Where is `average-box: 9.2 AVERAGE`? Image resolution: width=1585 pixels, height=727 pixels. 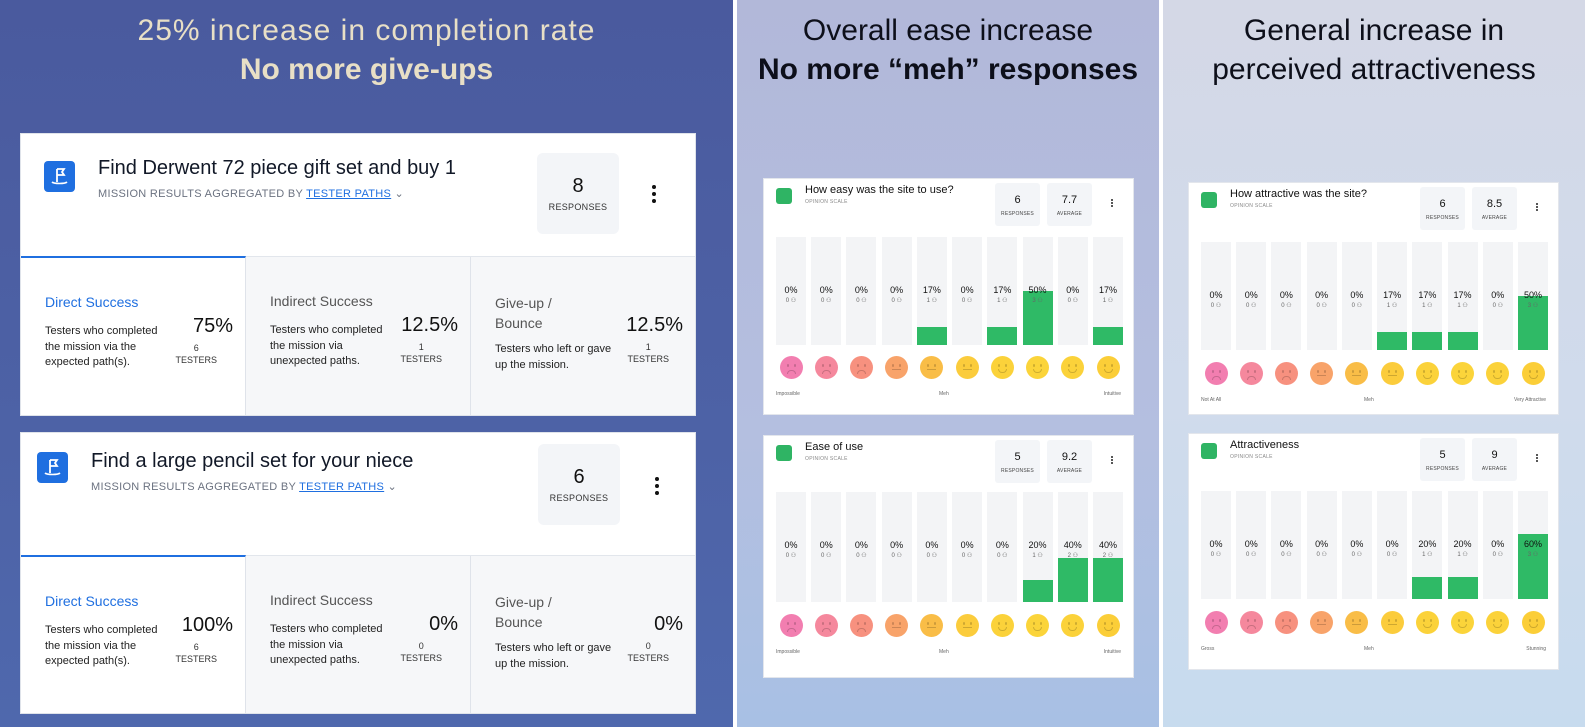 average-box: 9.2 AVERAGE is located at coordinates (1069, 461).